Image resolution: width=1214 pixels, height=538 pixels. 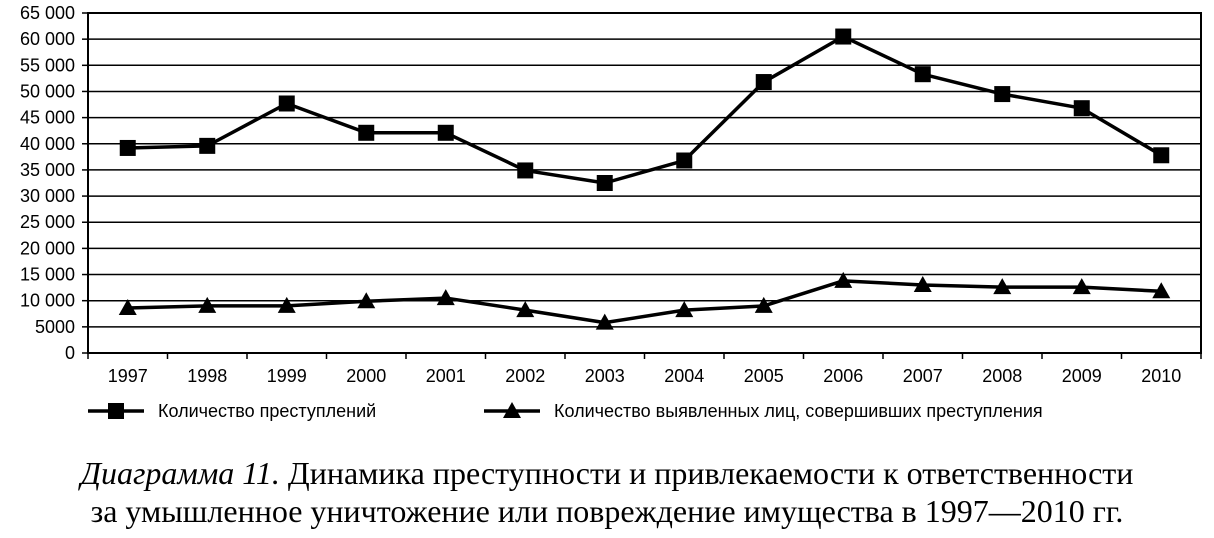 What do you see at coordinates (923, 376) in the screenshot?
I see `x-tick-label: 2007` at bounding box center [923, 376].